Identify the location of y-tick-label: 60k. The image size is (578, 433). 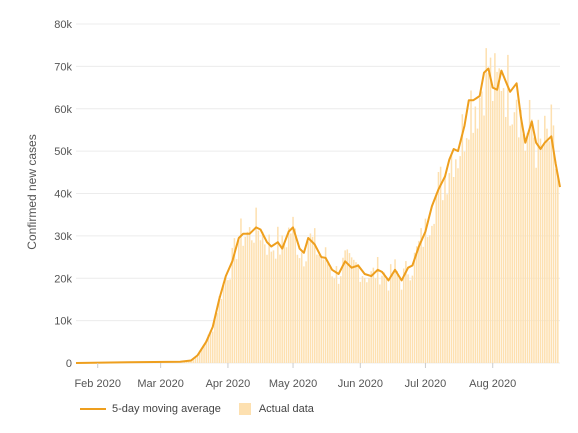
(63, 110).